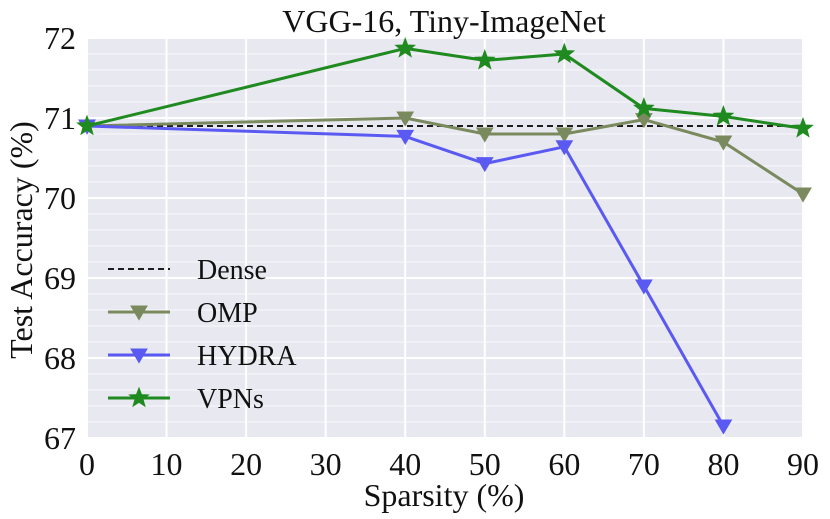 The width and height of the screenshot is (830, 519). What do you see at coordinates (60, 198) in the screenshot?
I see `y-tick-label: 70` at bounding box center [60, 198].